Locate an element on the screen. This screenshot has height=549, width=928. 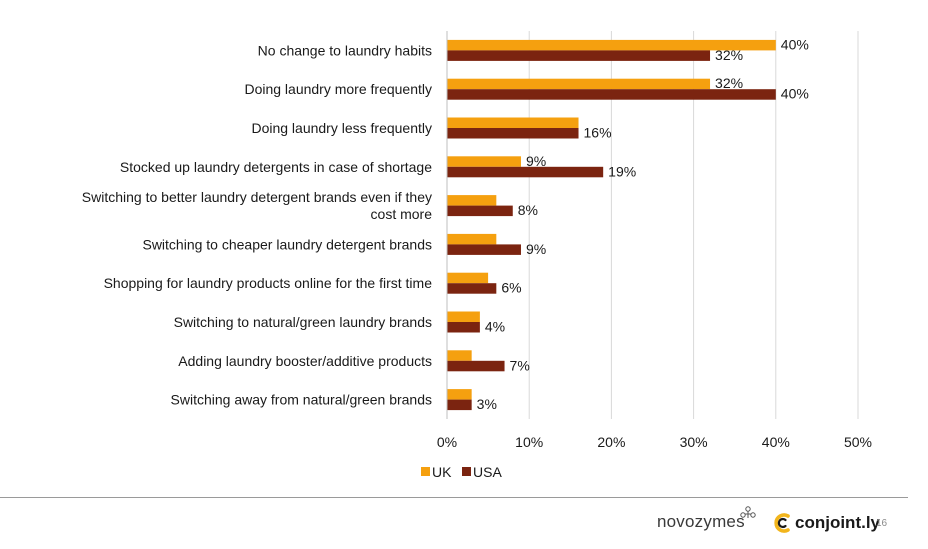
data-label-usa: 6% is located at coordinates (511, 288).